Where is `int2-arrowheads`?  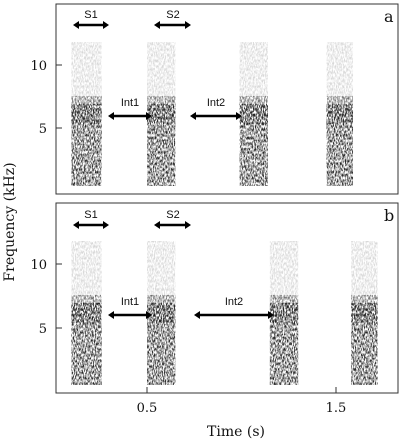
int2-arrowheads is located at coordinates (216, 116).